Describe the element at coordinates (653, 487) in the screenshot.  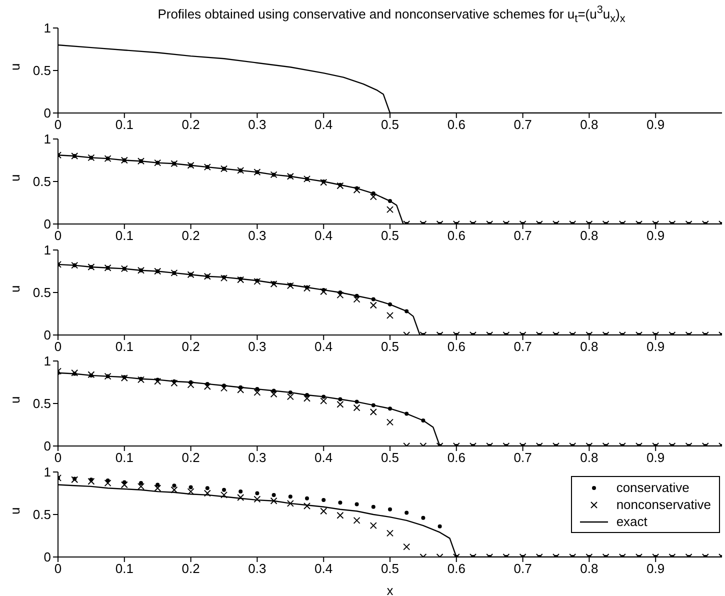
I see `legend-label: conservative` at that location.